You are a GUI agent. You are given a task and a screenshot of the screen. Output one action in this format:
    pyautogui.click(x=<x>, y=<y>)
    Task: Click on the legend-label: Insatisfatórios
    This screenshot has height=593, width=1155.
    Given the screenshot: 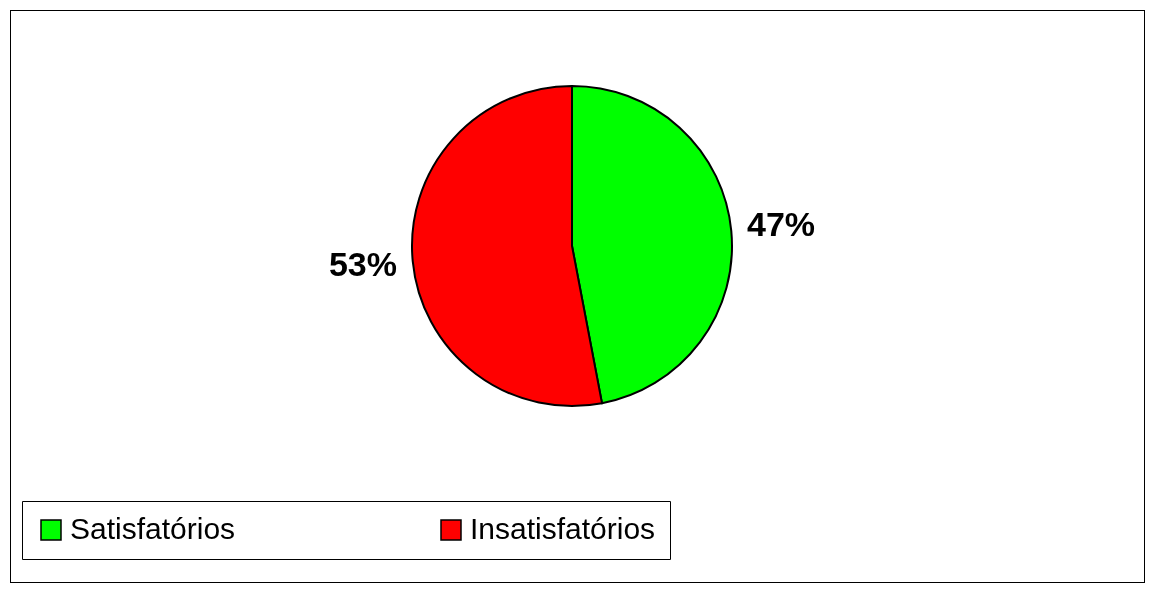 What is the action you would take?
    pyautogui.click(x=563, y=528)
    